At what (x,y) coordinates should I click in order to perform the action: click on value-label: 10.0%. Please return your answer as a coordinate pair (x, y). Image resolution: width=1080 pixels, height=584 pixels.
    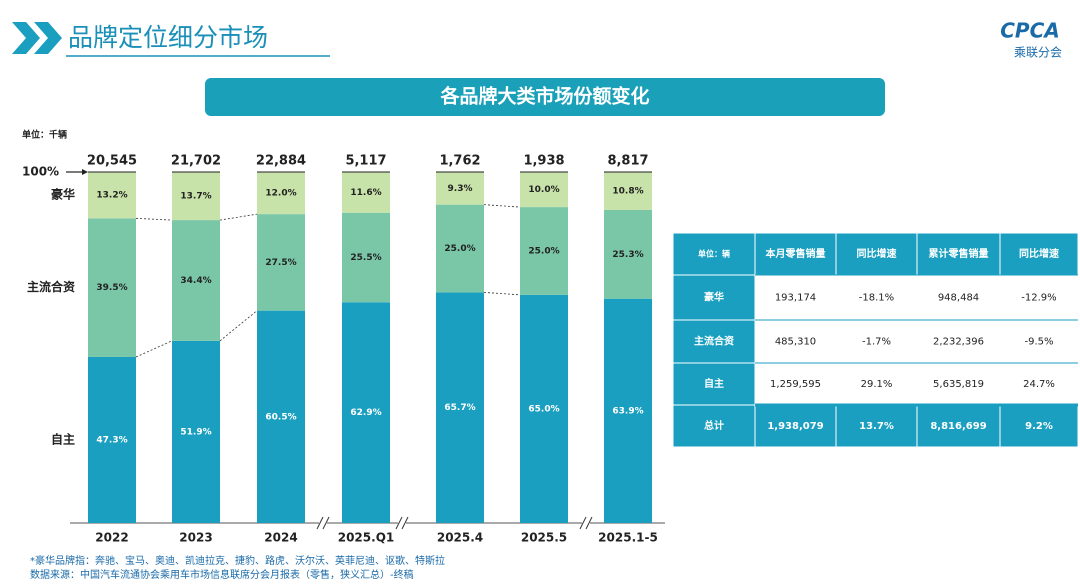
    Looking at the image, I should click on (543, 190).